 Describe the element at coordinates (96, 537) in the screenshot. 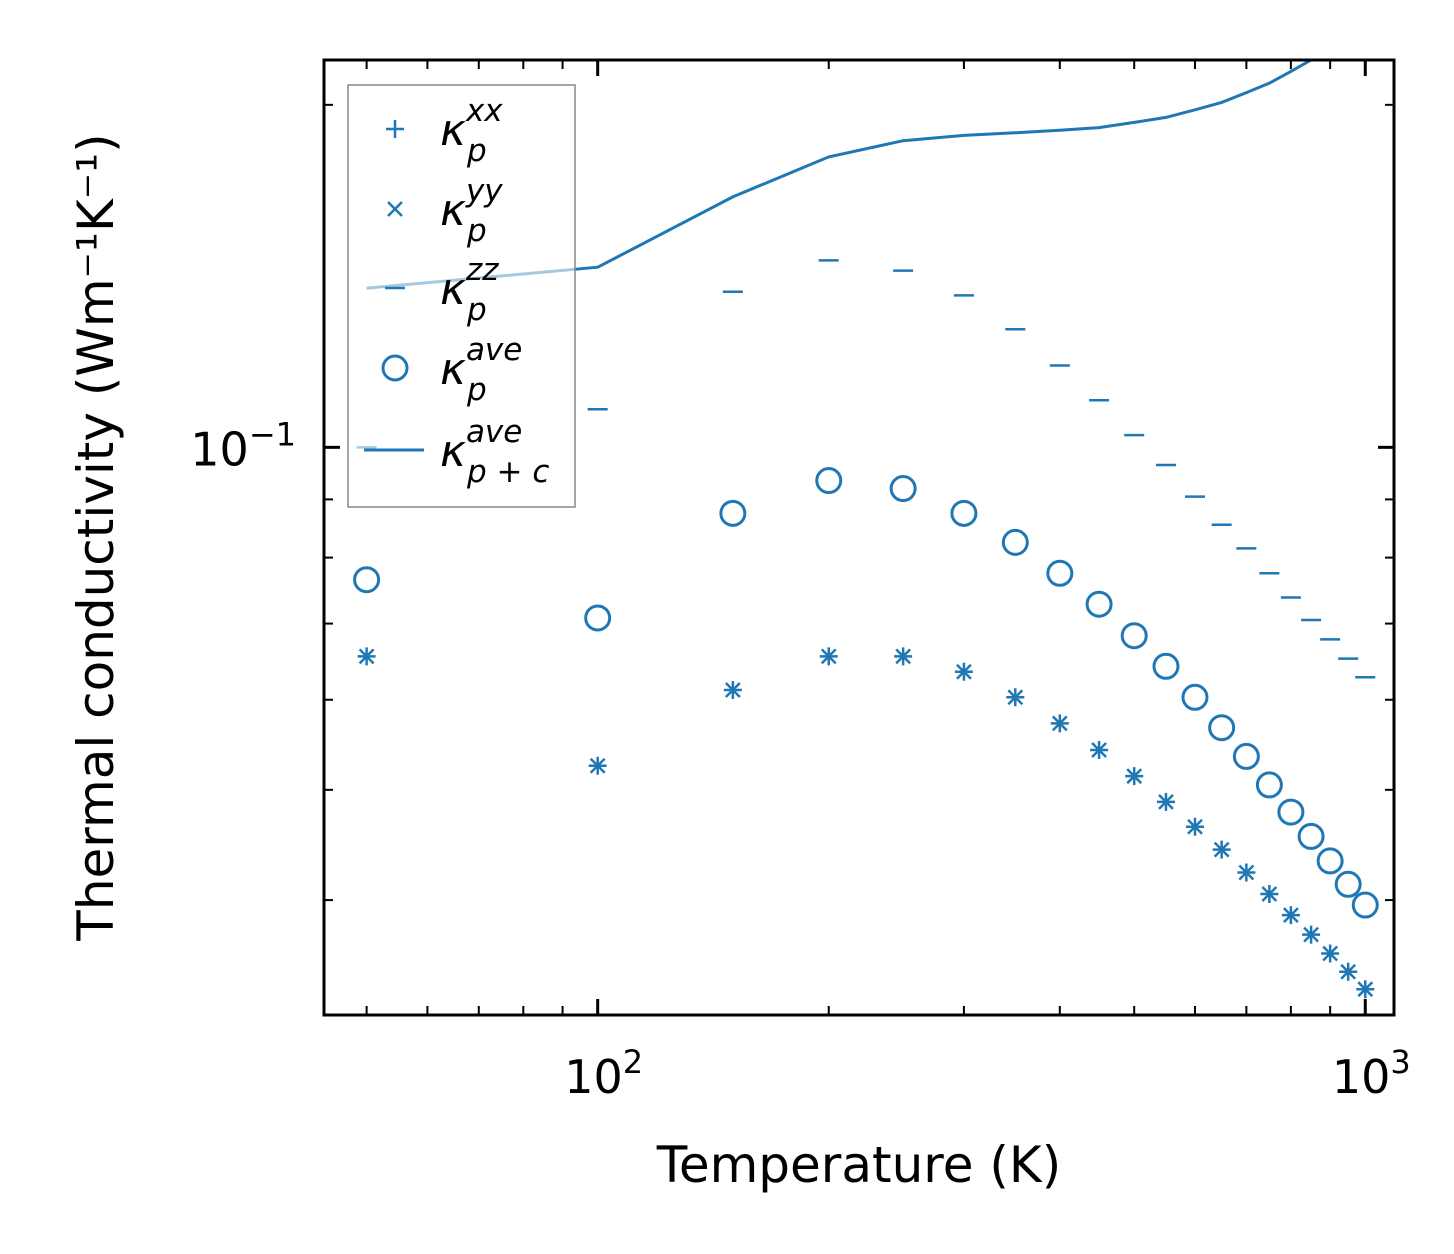

I see `y-axis-label: Thermal conductivity (Wm⁻¹K⁻¹)` at that location.